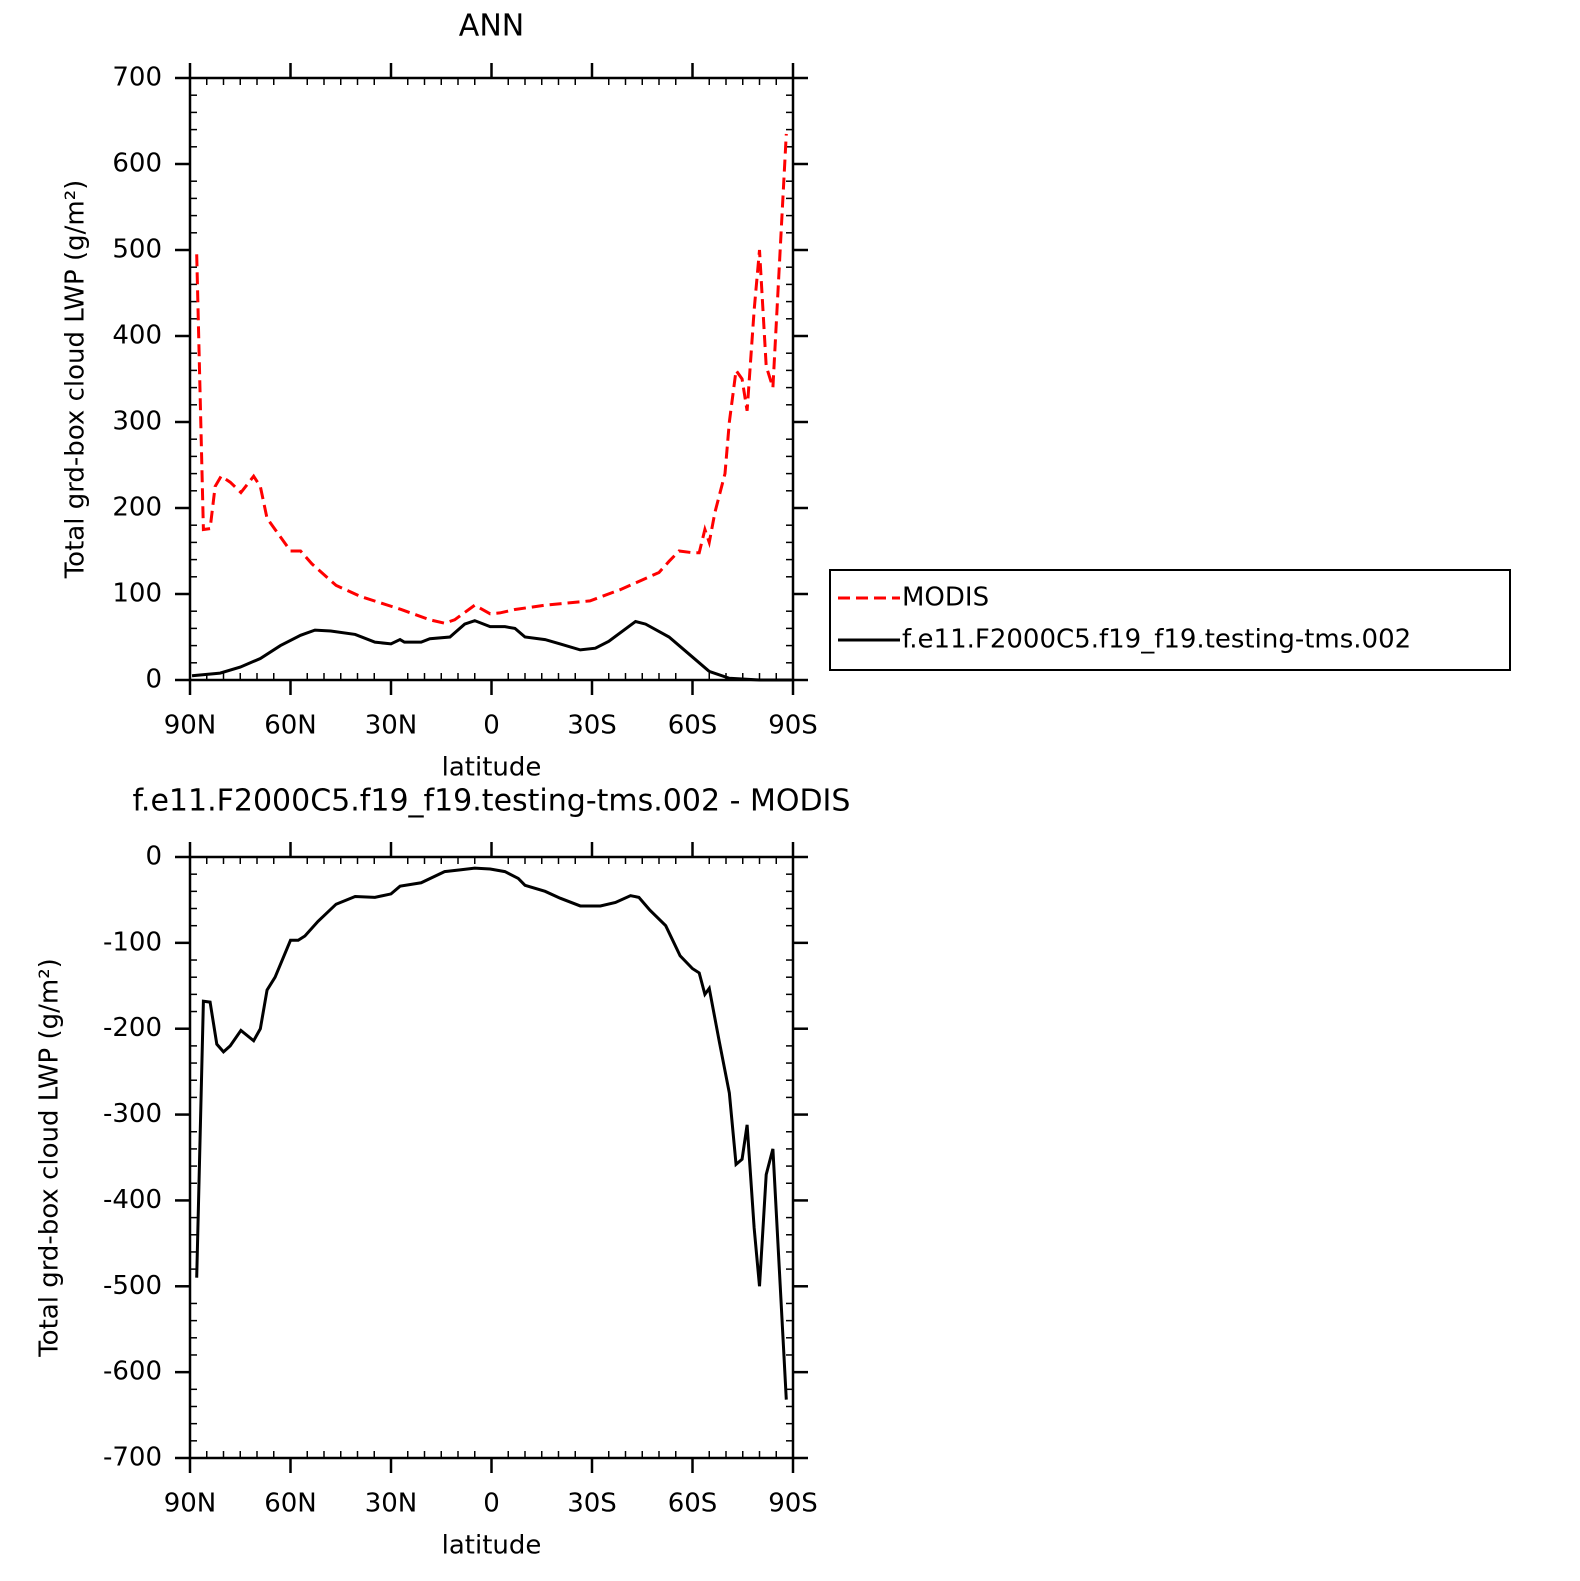  What do you see at coordinates (132, 1372) in the screenshot?
I see `y-tick-label: -600` at bounding box center [132, 1372].